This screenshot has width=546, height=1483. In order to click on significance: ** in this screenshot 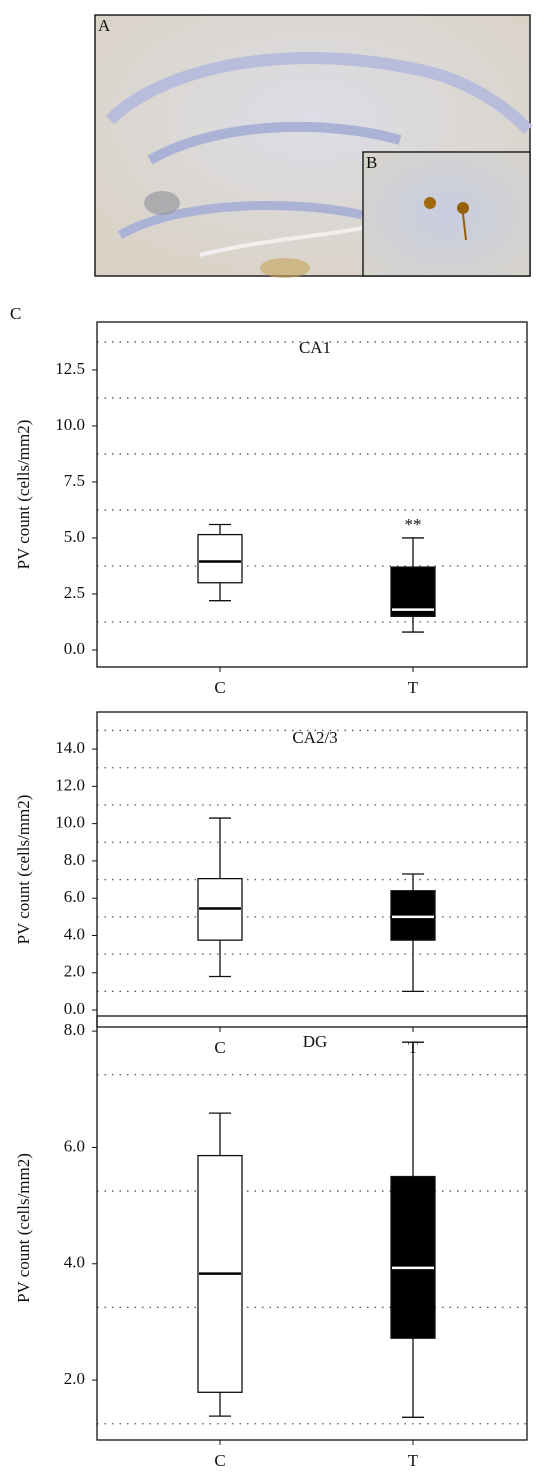, I will do `click(413, 524)`.